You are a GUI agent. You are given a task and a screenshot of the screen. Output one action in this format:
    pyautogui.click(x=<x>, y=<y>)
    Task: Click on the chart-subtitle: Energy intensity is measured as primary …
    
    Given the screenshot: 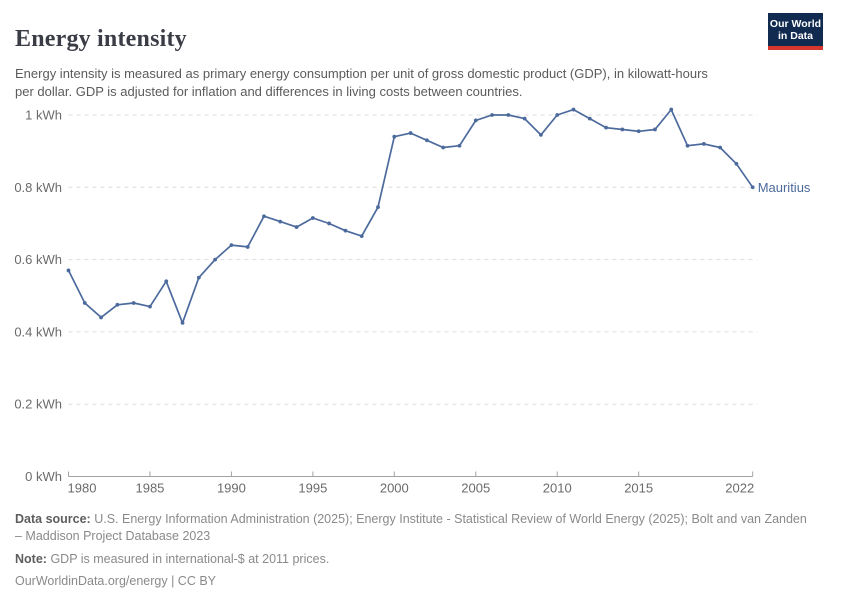 What is the action you would take?
    pyautogui.click(x=361, y=83)
    